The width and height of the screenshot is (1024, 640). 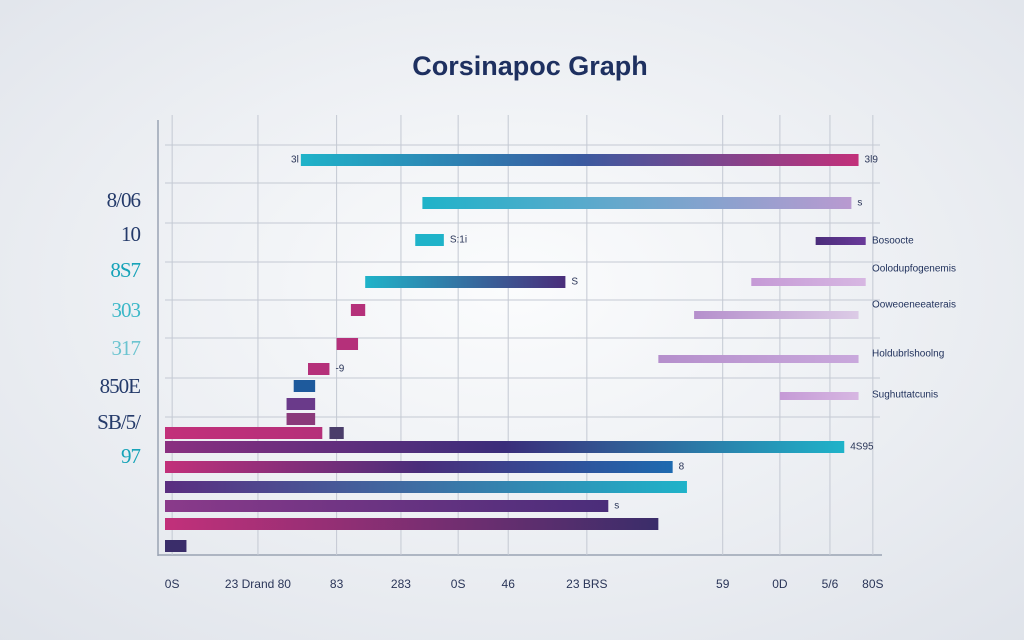 I want to click on bar-end-label: -9, so click(x=339, y=369).